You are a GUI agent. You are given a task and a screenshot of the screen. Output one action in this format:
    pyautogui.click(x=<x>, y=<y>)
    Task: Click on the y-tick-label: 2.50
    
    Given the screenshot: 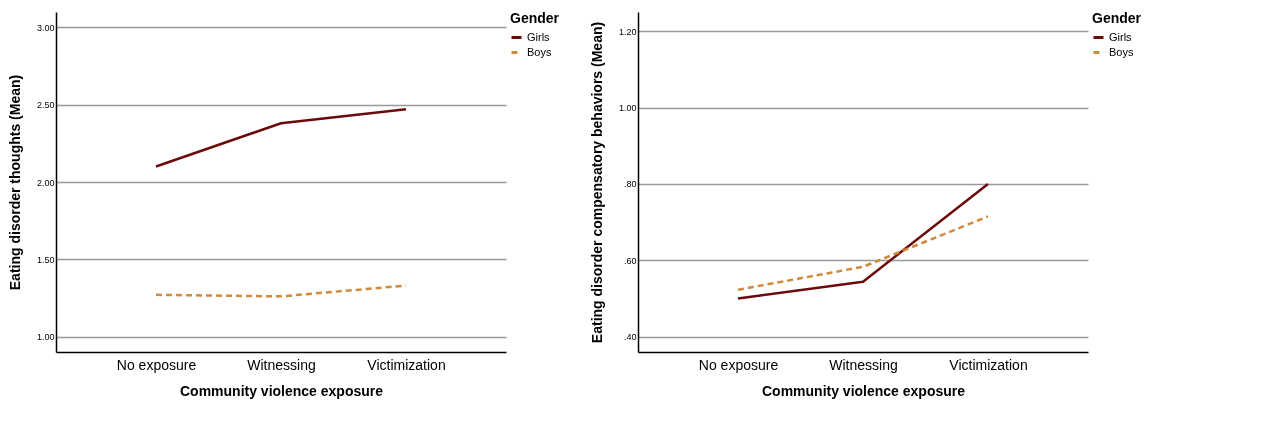 What is the action you would take?
    pyautogui.click(x=45, y=105)
    